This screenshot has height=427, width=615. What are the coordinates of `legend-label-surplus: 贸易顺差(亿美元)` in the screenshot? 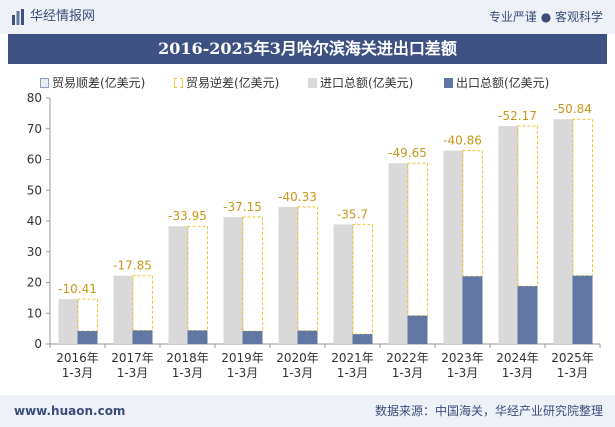 It's located at (99, 83).